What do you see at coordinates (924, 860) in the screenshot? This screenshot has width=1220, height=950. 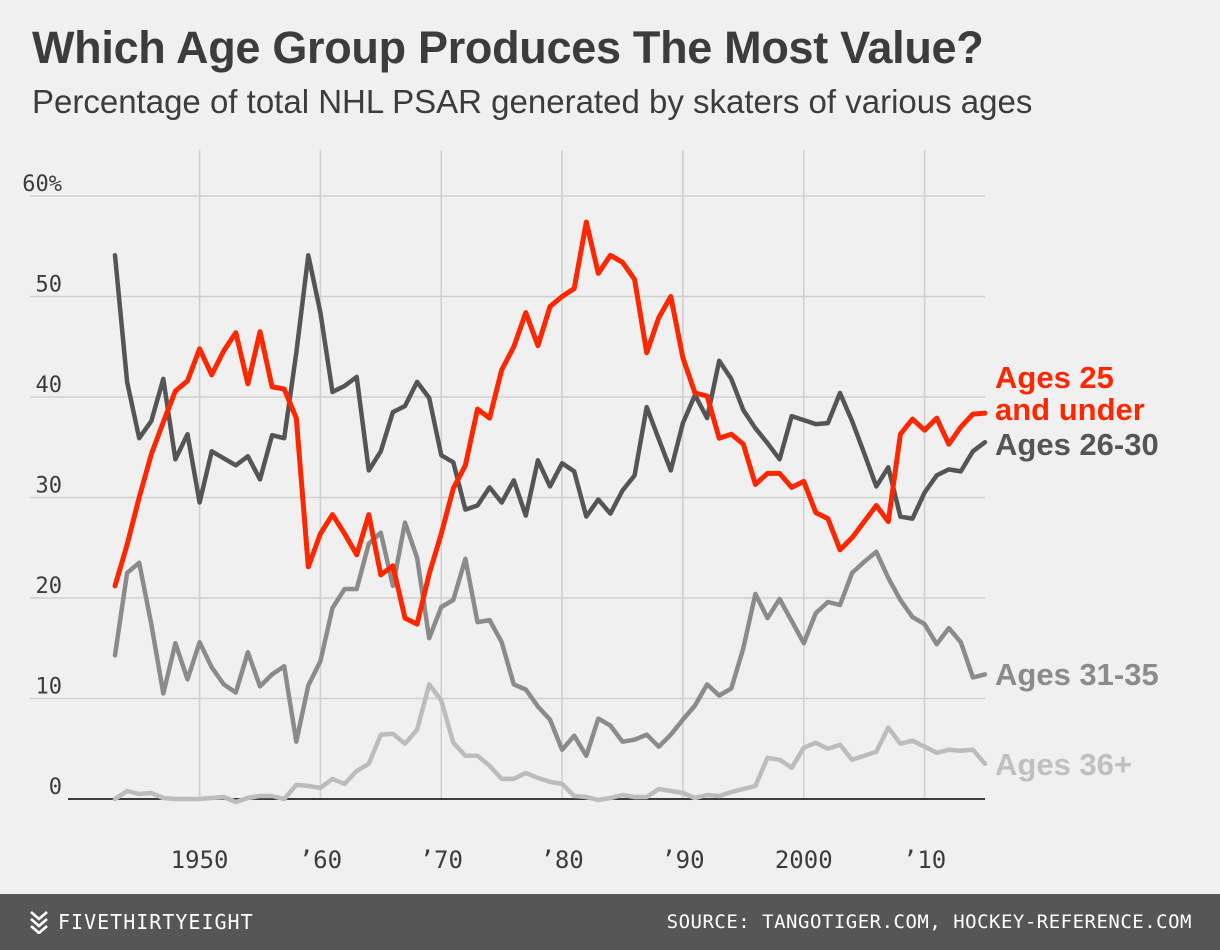 I see `x-tick-label: ’10` at bounding box center [924, 860].